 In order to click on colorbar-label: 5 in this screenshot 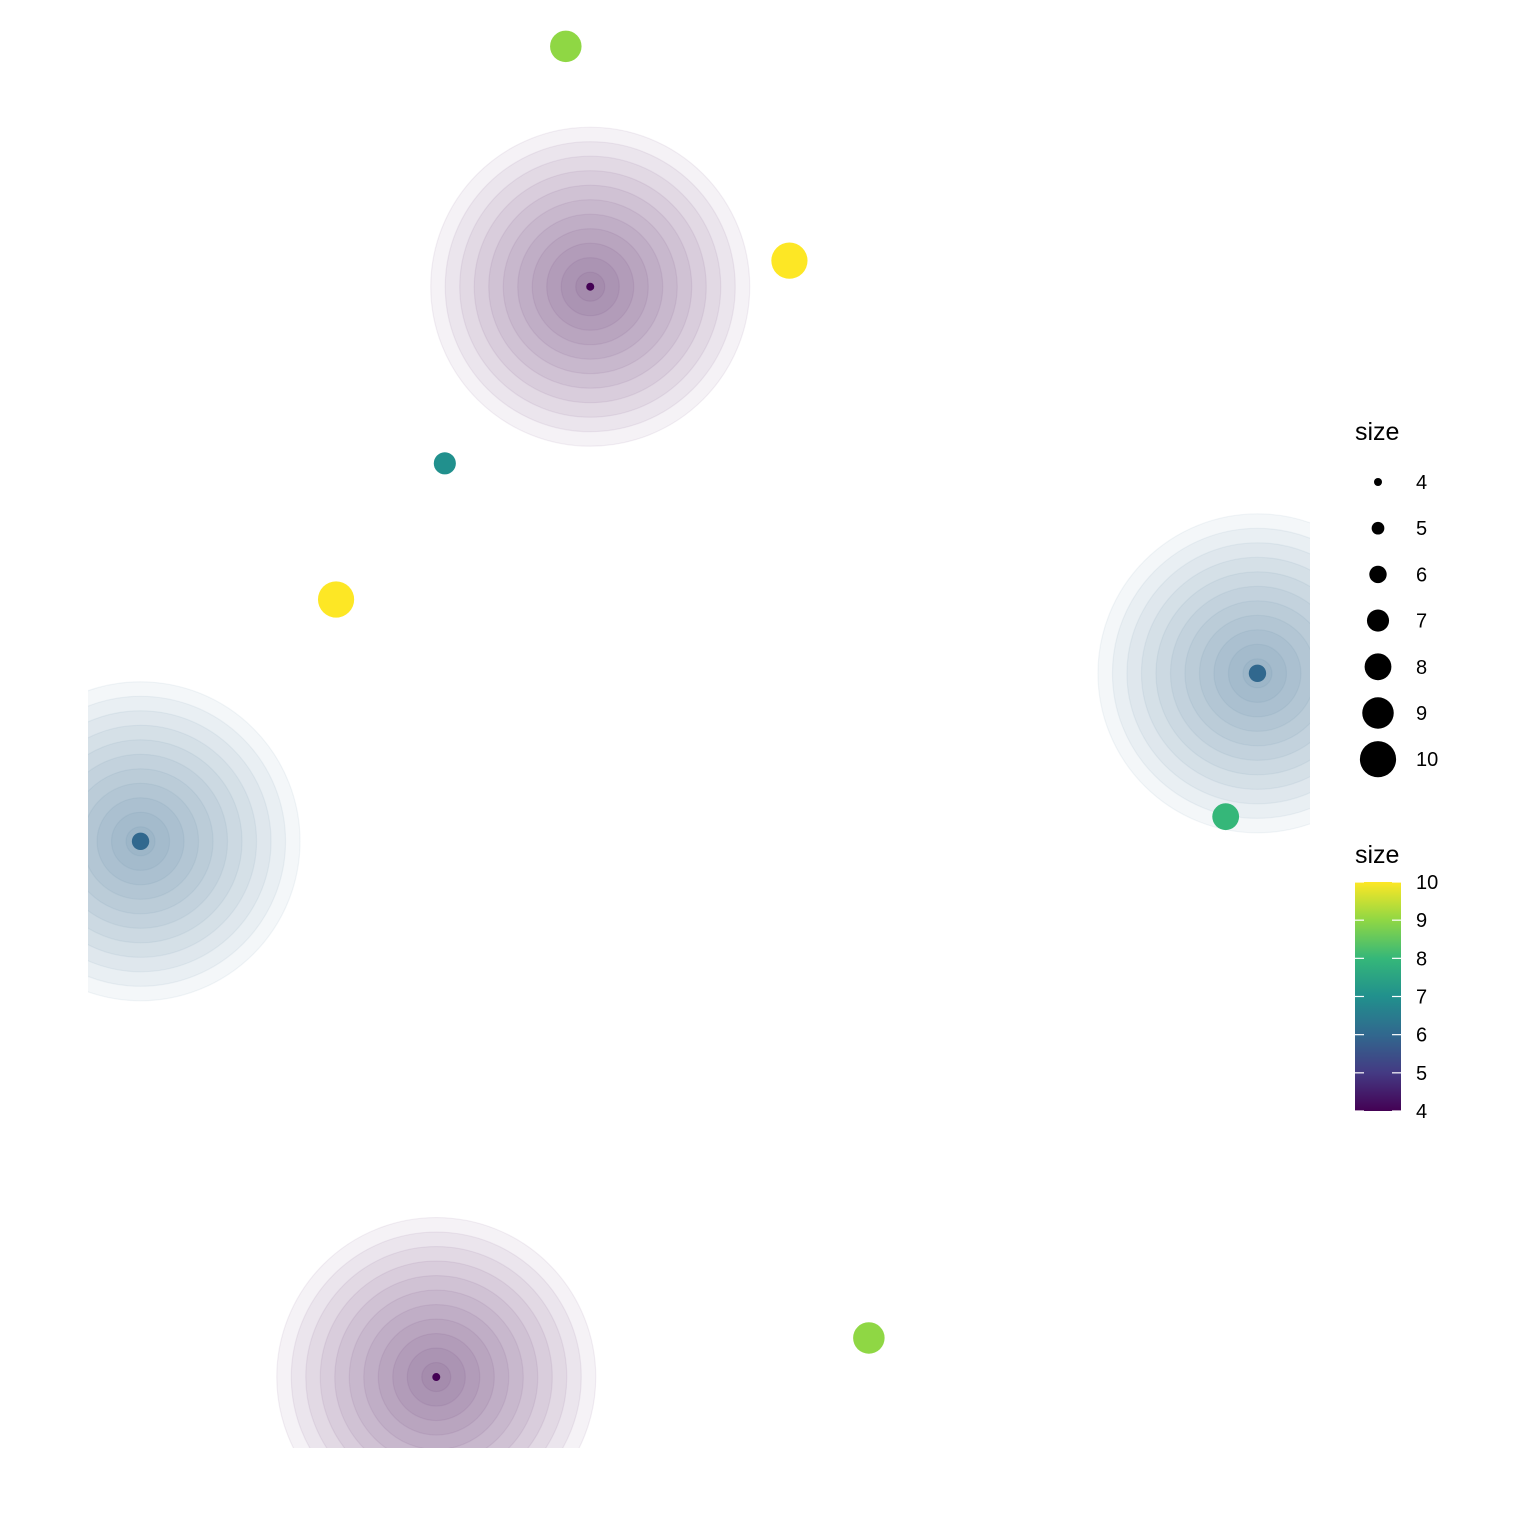, I will do `click(1421, 1074)`.